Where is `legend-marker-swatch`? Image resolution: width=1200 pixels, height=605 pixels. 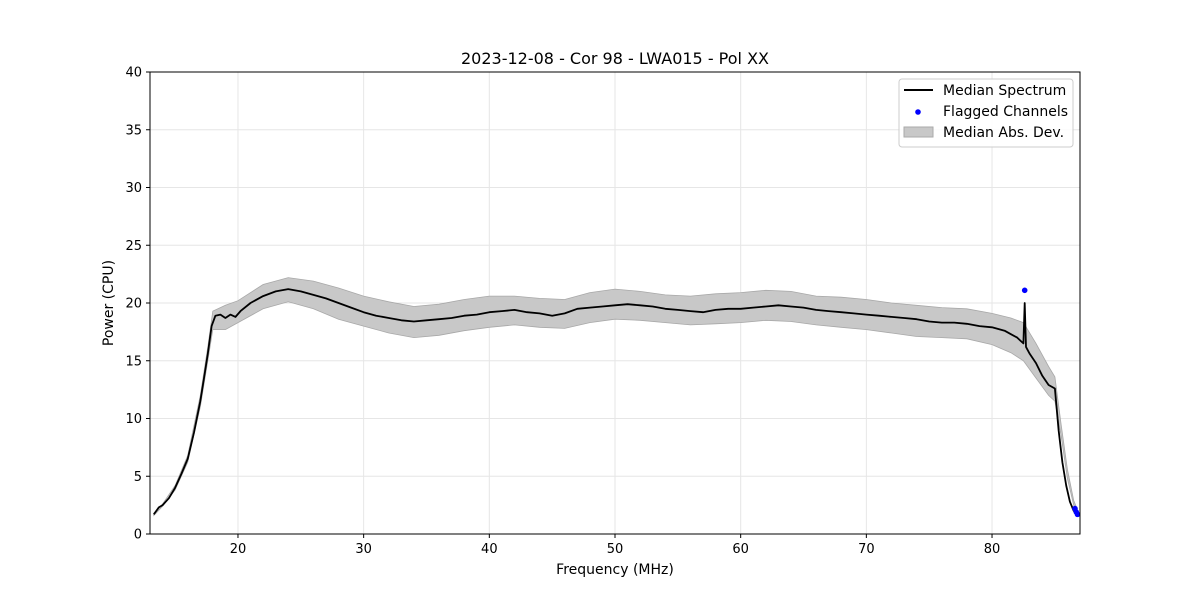 legend-marker-swatch is located at coordinates (918, 112).